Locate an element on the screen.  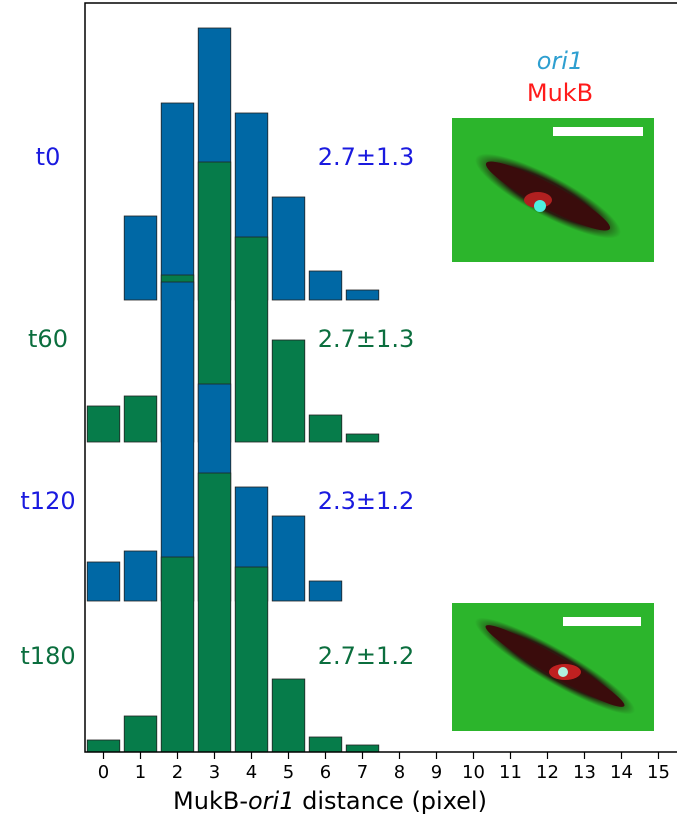
micrograph-top is located at coordinates (553, 190).